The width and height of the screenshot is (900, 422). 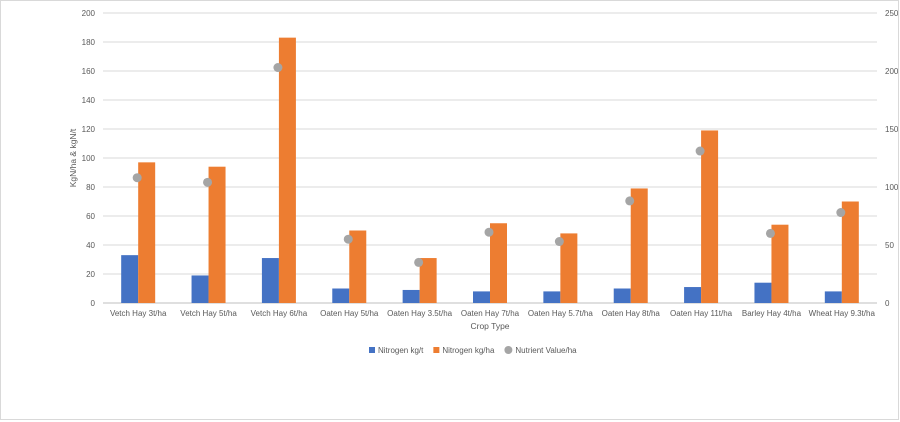 What do you see at coordinates (89, 100) in the screenshot?
I see `y-tick-label: 140` at bounding box center [89, 100].